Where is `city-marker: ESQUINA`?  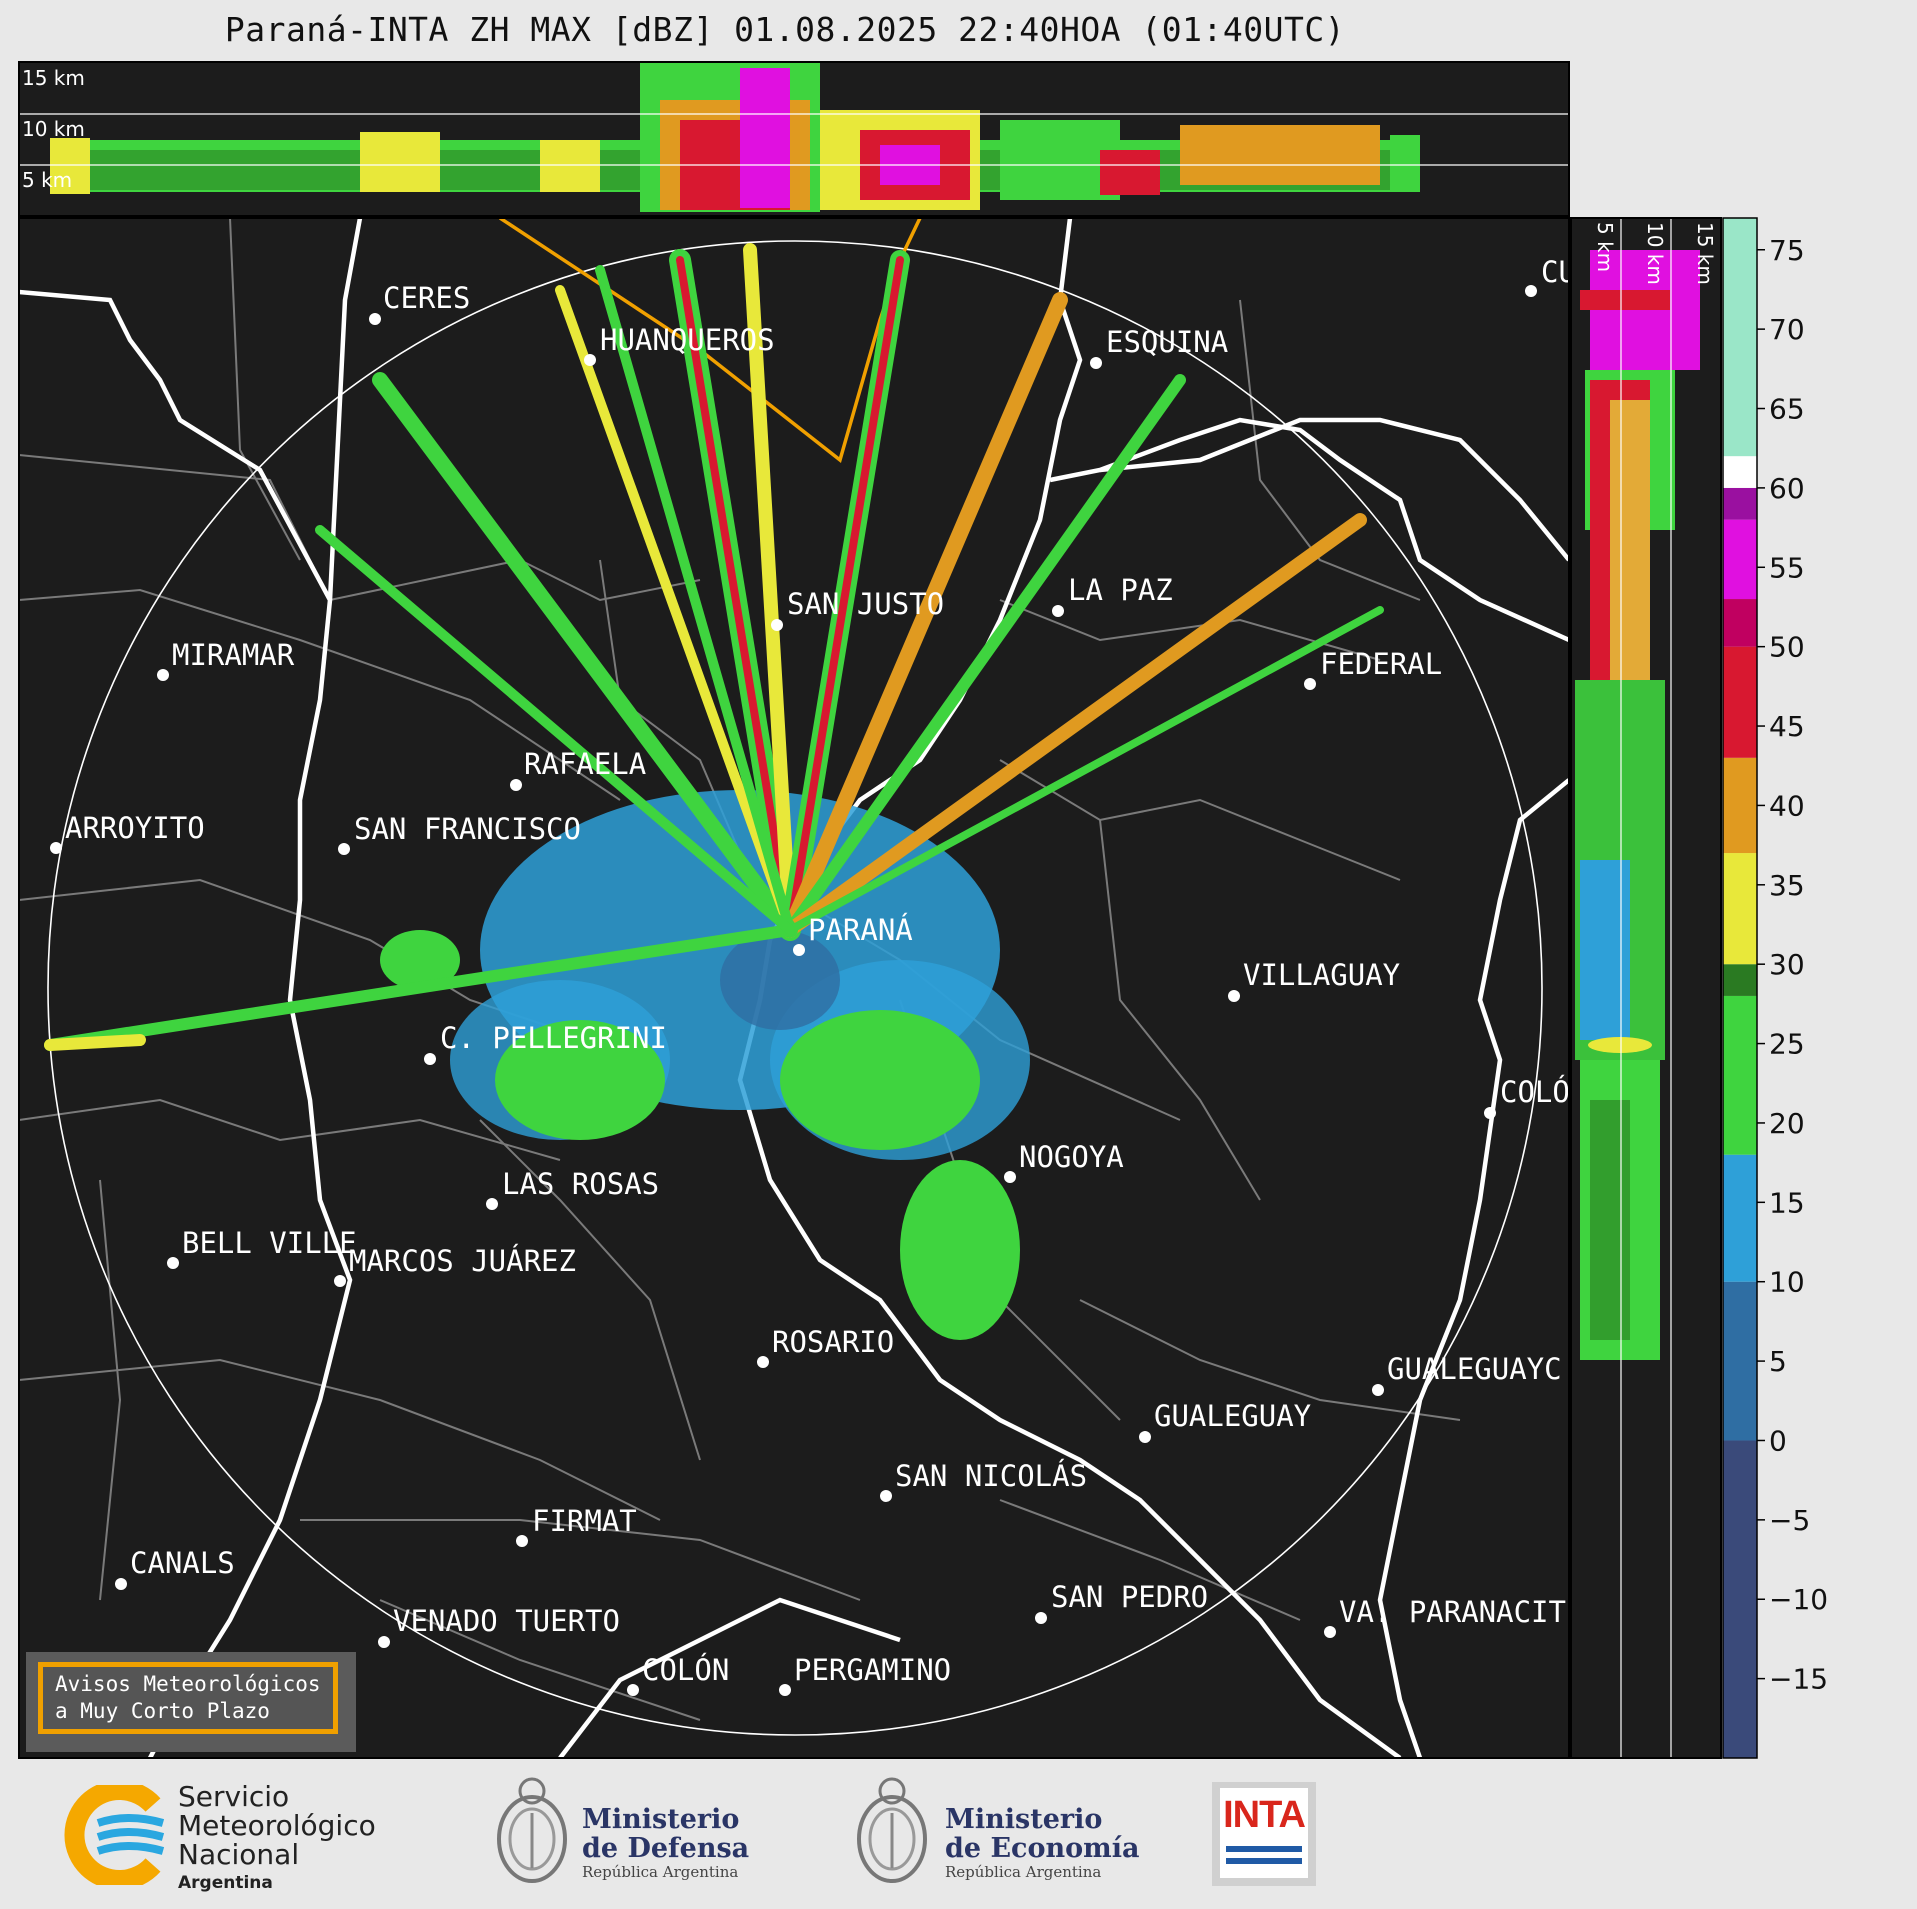
city-marker: ESQUINA is located at coordinates (1159, 347).